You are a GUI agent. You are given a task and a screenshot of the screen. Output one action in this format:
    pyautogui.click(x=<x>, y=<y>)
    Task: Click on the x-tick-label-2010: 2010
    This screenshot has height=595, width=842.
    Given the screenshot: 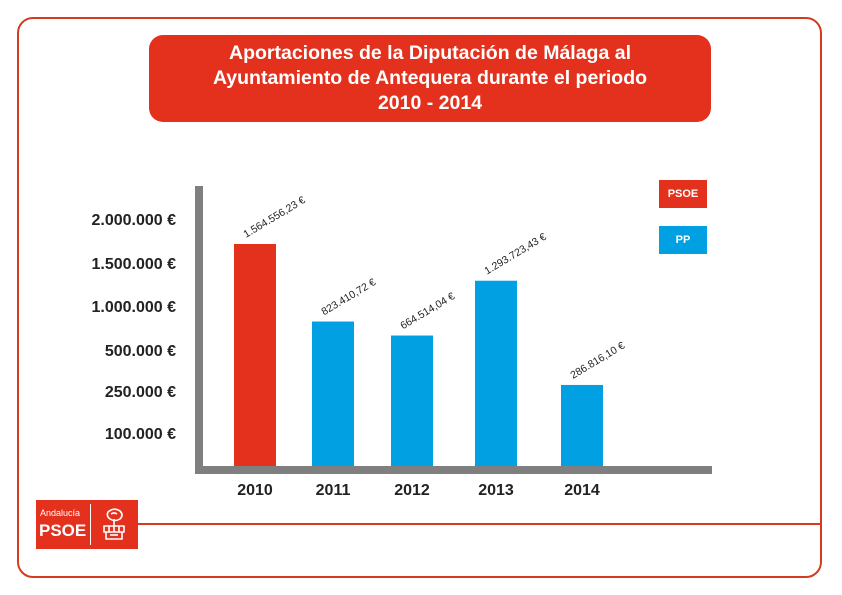 What is the action you would take?
    pyautogui.click(x=255, y=490)
    